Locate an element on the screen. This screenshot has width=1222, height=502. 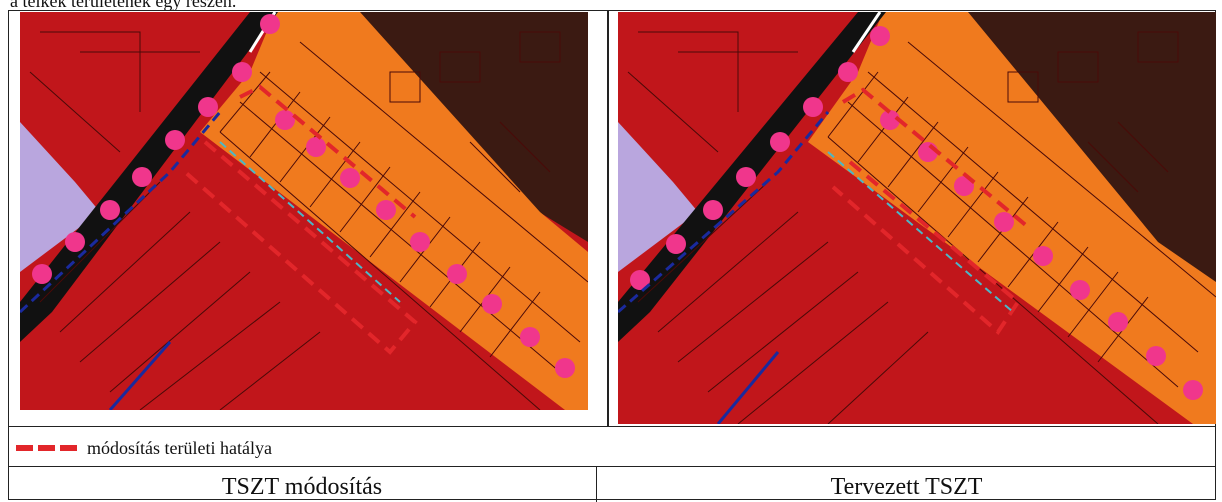
legend-dashed-swatch is located at coordinates (46, 448).